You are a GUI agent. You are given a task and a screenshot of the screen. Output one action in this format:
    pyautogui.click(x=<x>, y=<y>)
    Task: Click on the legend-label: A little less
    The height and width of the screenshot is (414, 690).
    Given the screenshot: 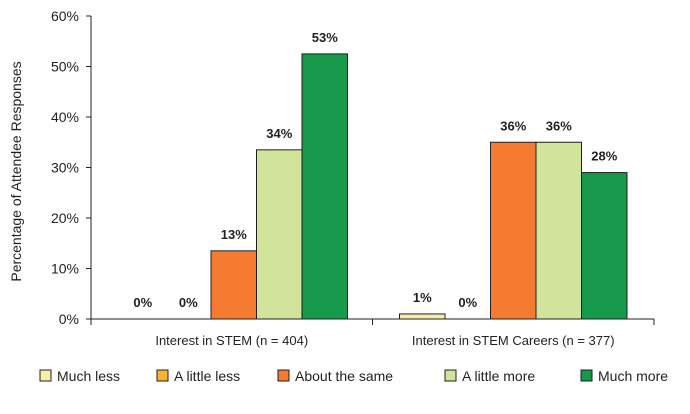 What is the action you would take?
    pyautogui.click(x=207, y=376)
    